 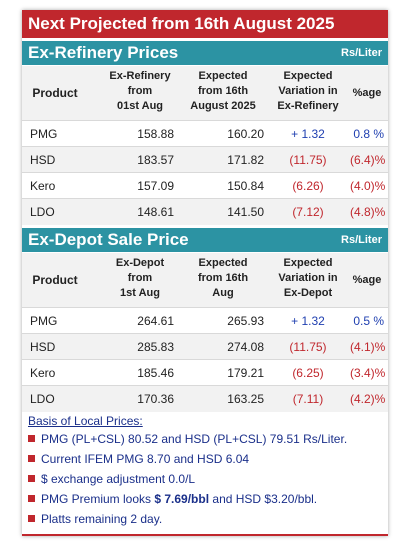 What do you see at coordinates (368, 186) in the screenshot?
I see `percentage-cell: (4.0)%` at bounding box center [368, 186].